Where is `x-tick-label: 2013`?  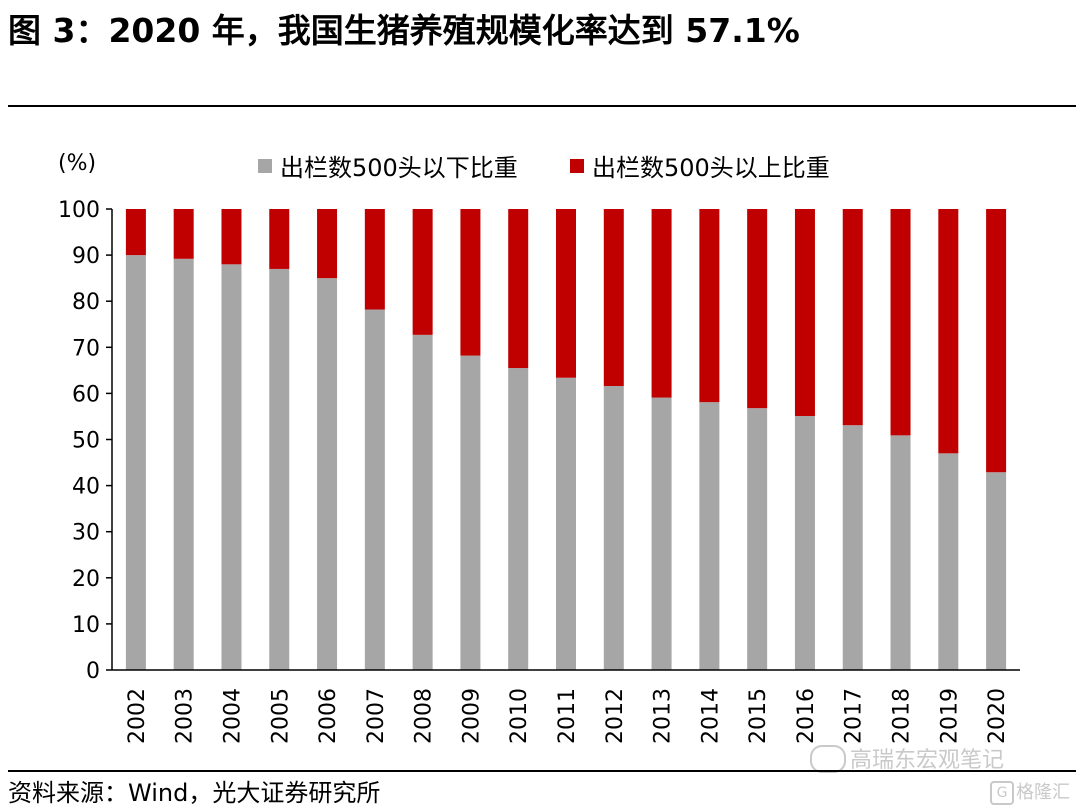 x-tick-label: 2013 is located at coordinates (663, 716).